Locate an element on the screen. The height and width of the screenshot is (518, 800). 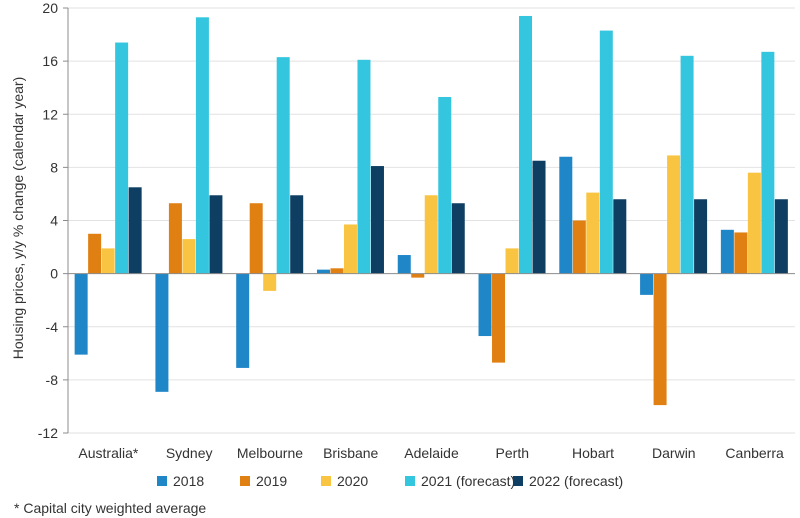
legend-label: 2020 is located at coordinates (352, 481).